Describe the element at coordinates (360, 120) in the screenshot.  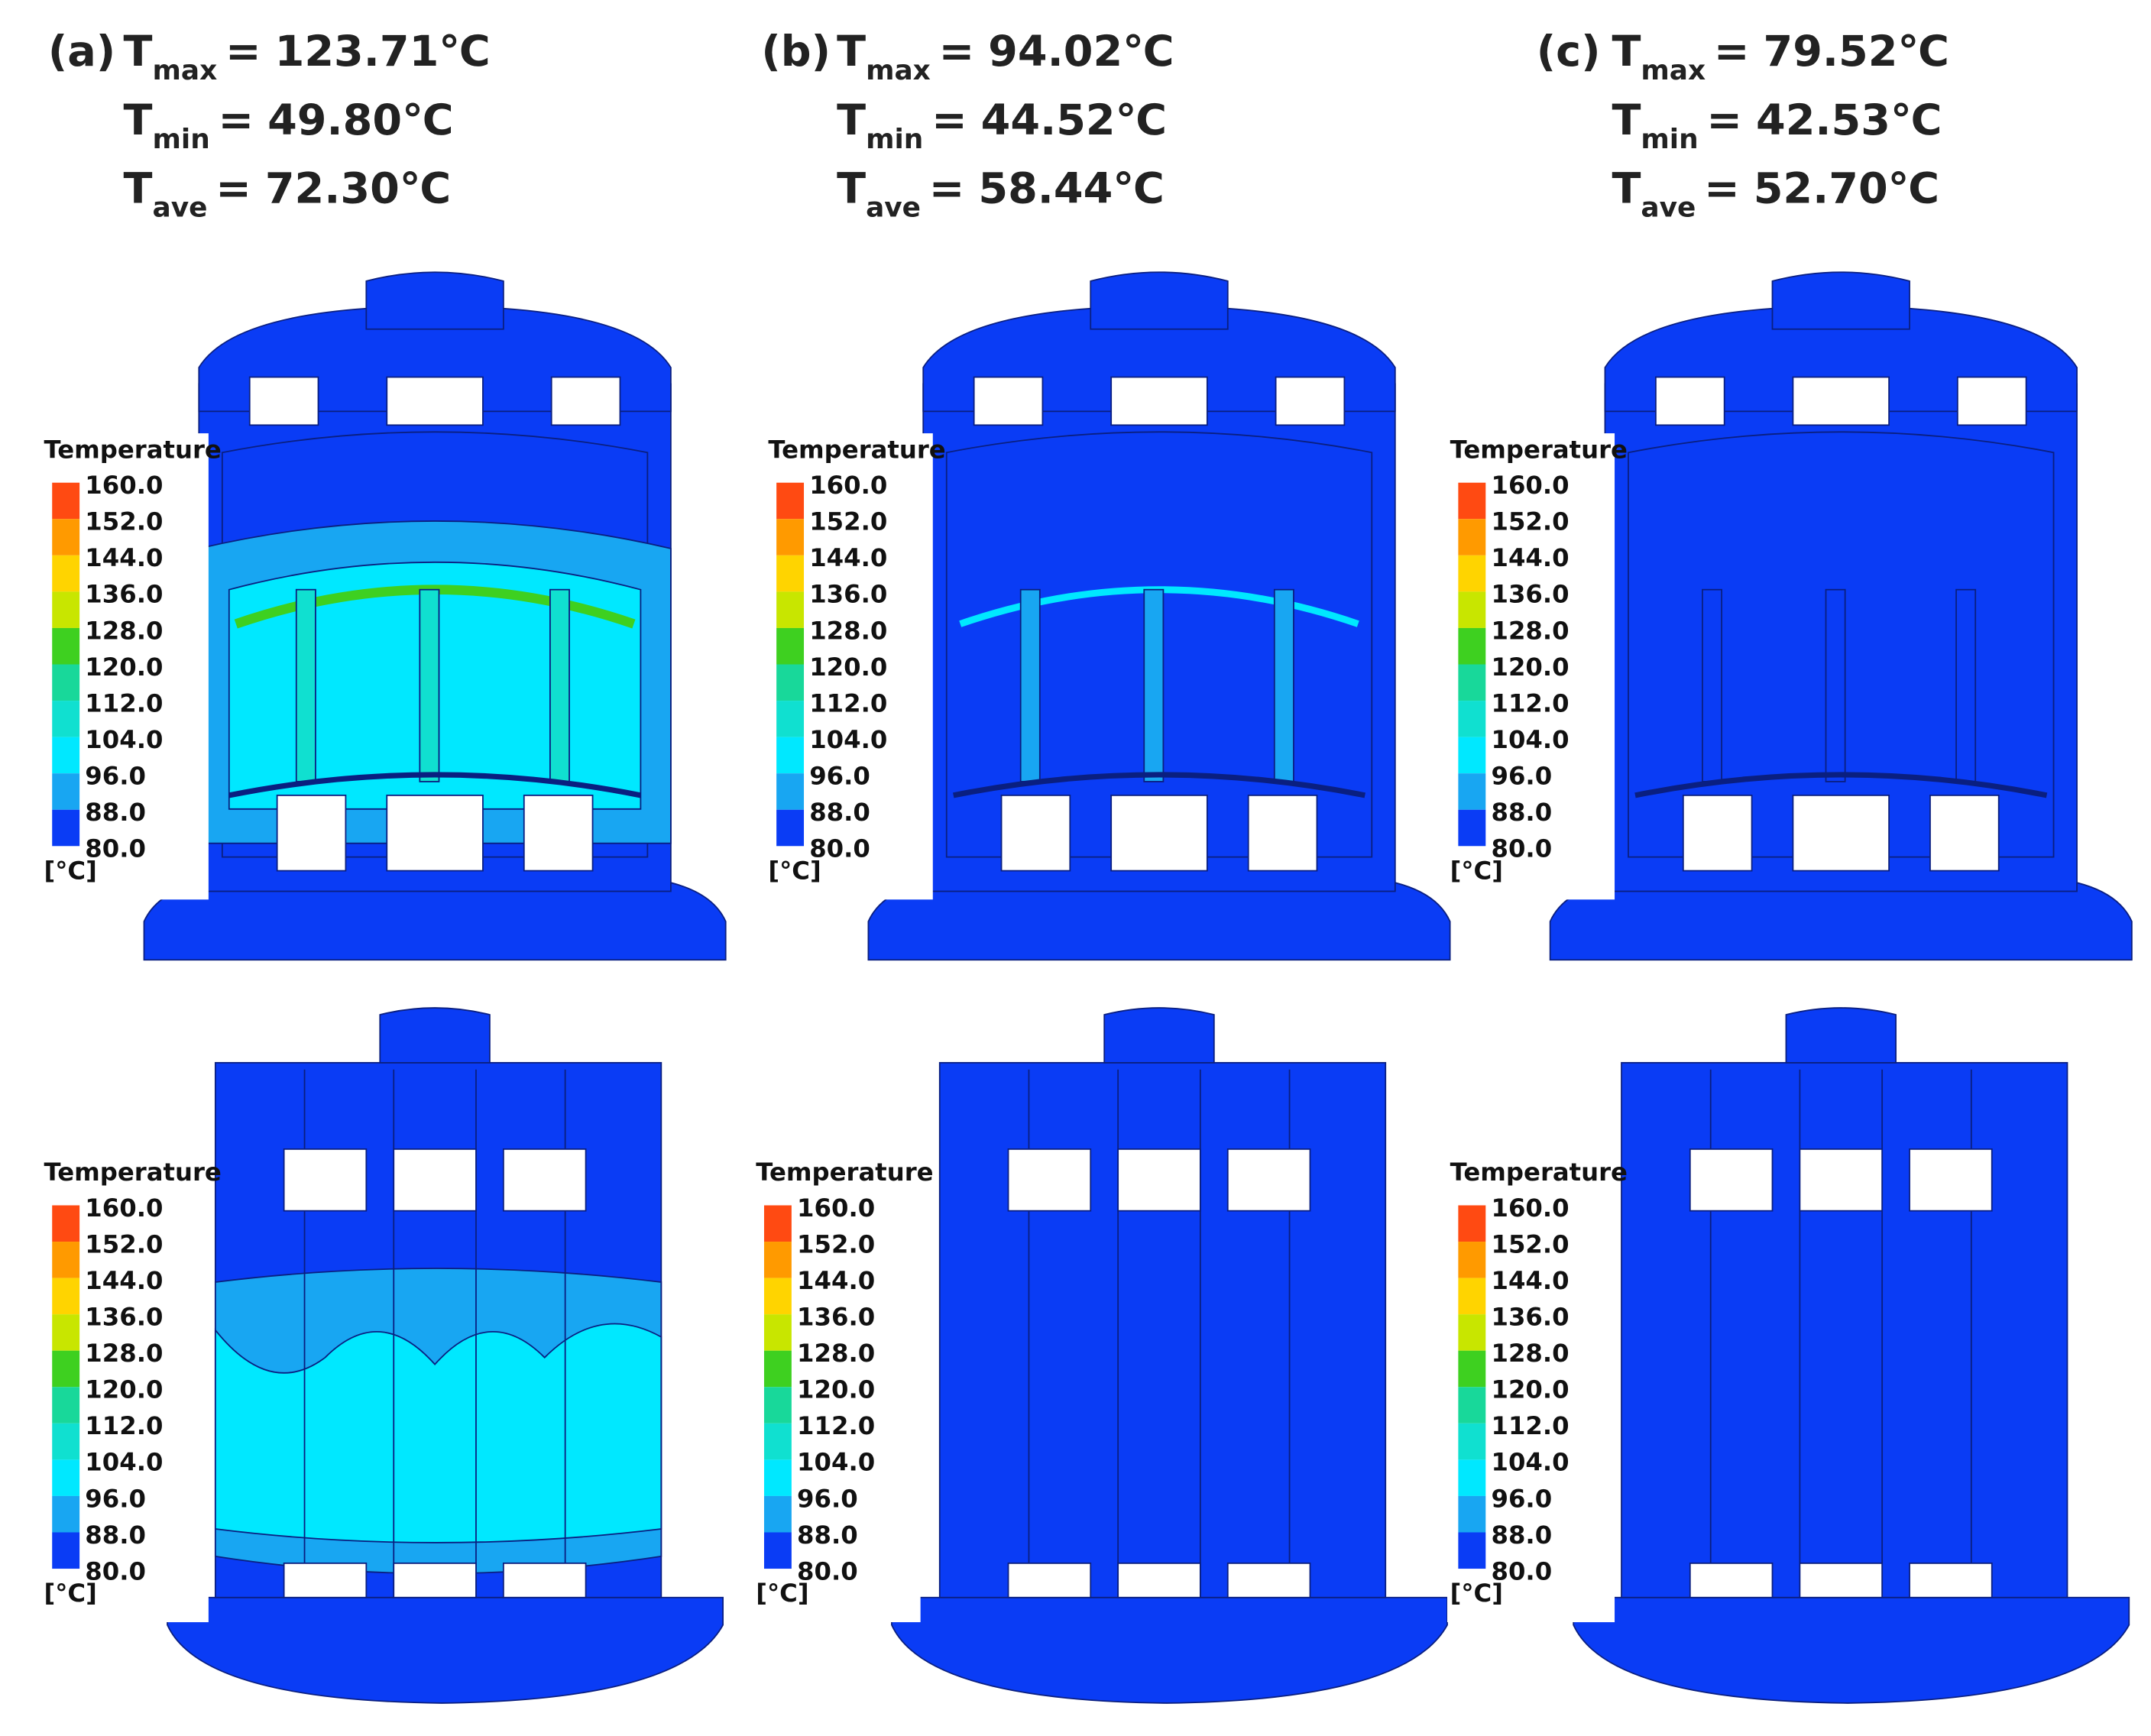
I see `stat-value: 49.80℃` at that location.